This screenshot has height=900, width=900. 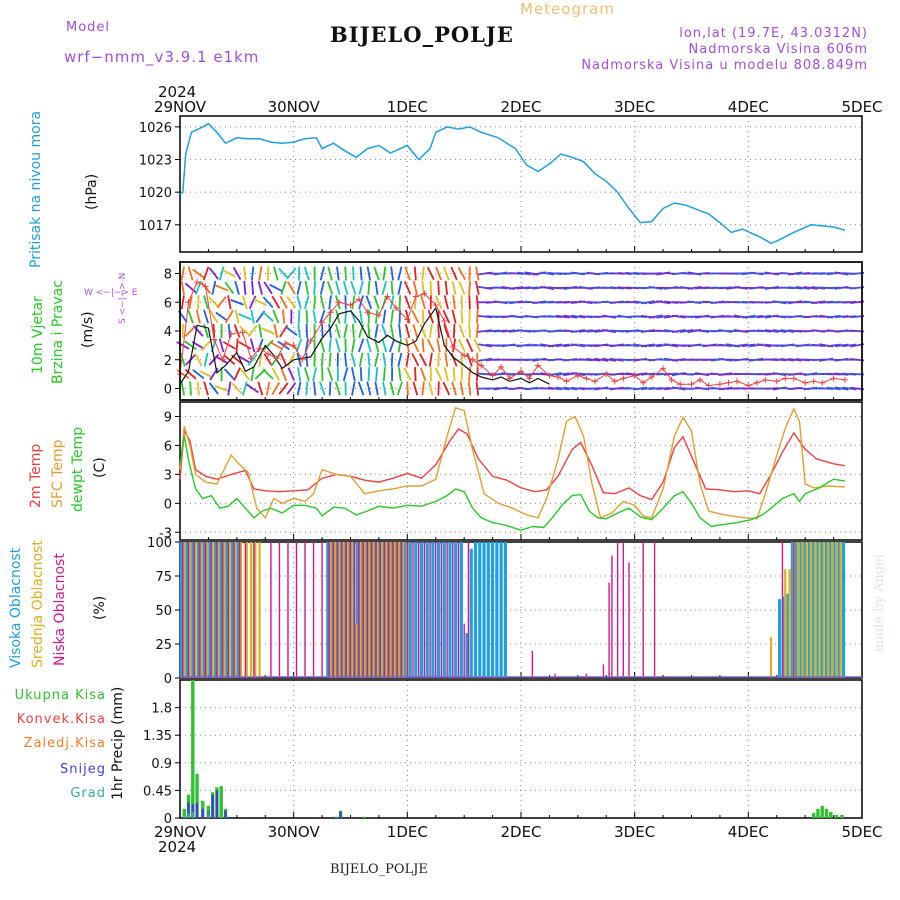 I want to click on date-label-bottom: 3DEC, so click(x=634, y=832).